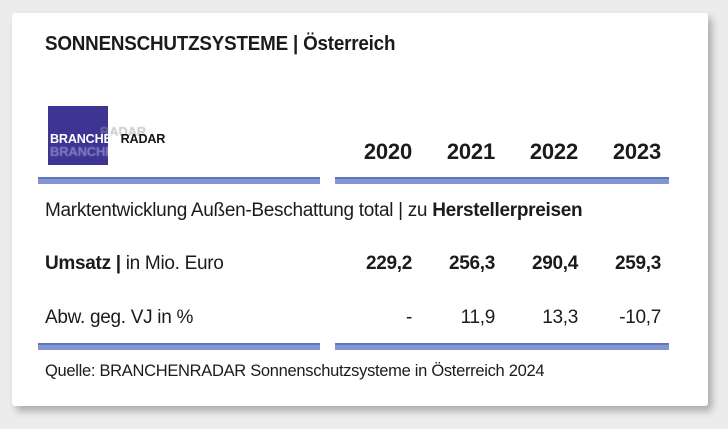  I want to click on value-2021: 11,9, so click(478, 317).